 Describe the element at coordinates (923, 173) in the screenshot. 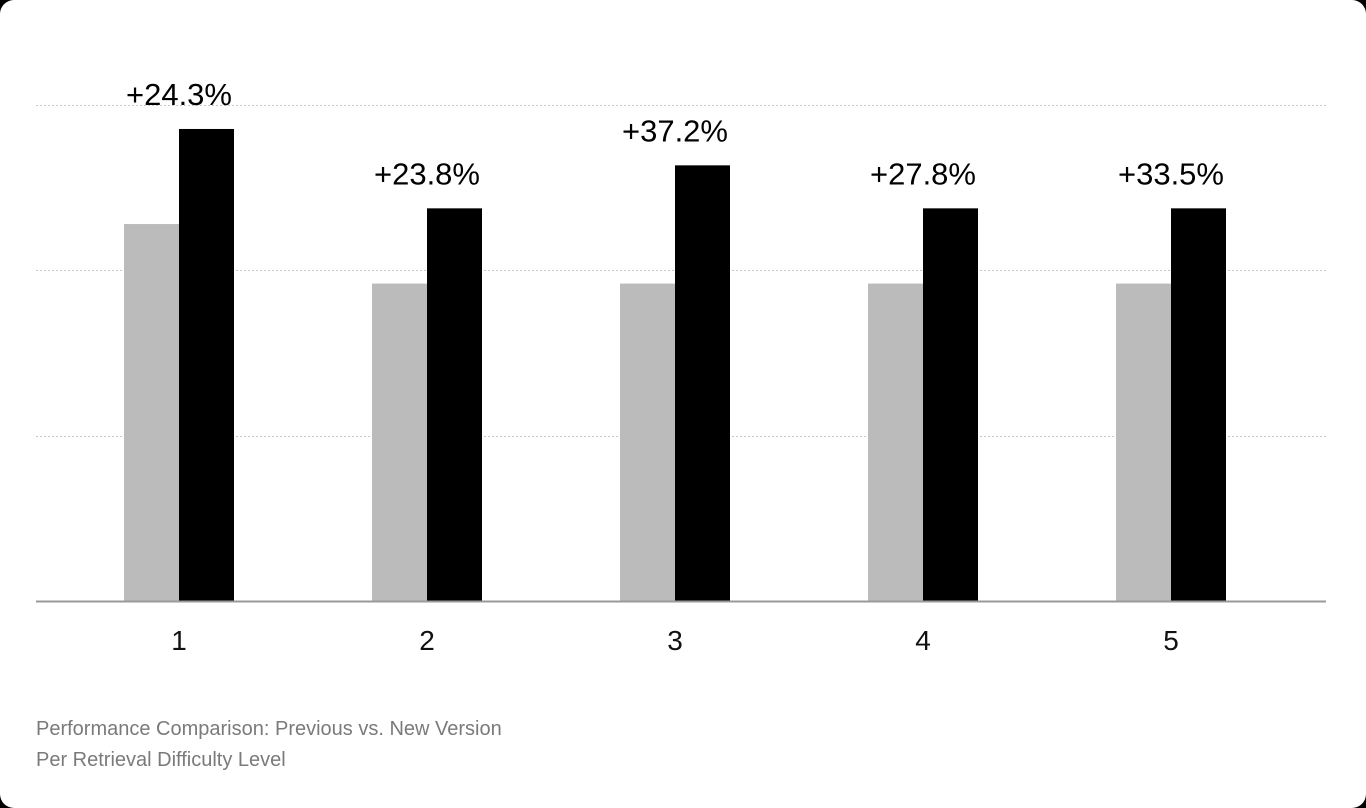

I see `data-label-4: +27.8%` at that location.